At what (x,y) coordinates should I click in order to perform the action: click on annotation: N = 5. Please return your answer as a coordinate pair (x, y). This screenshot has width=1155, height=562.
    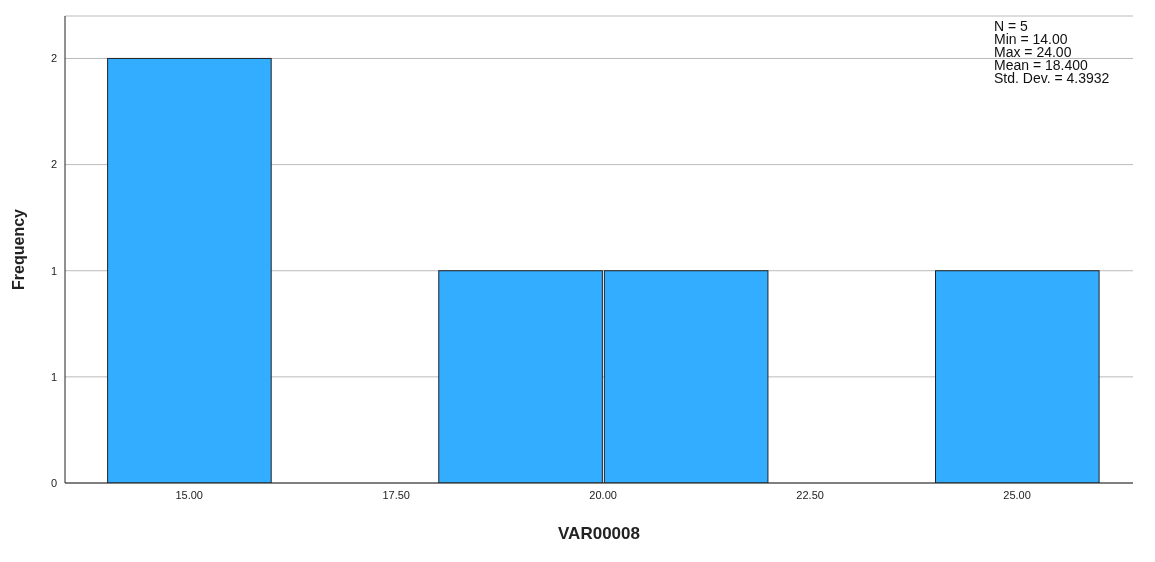
    Looking at the image, I should click on (1011, 26).